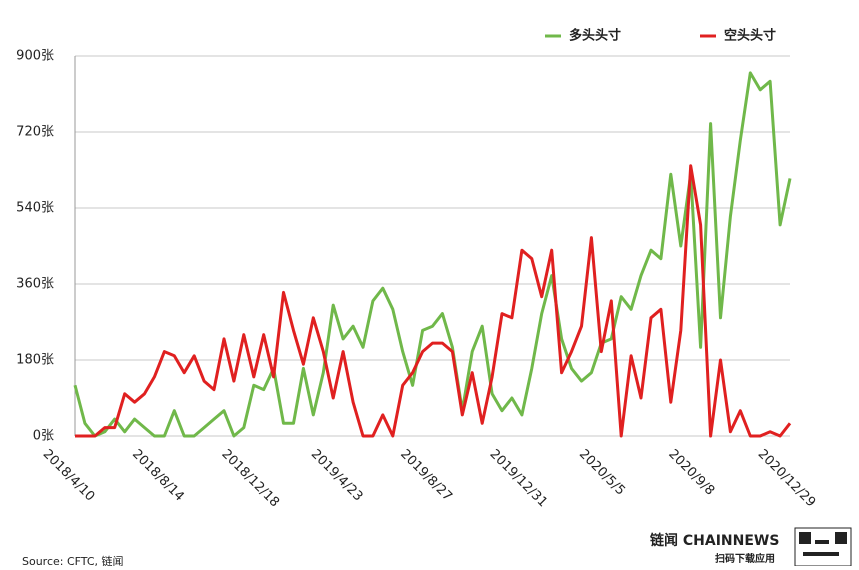 This screenshot has height=570, width=859. What do you see at coordinates (714, 540) in the screenshot?
I see `logo-name: 链闻 CHAINNEWS` at bounding box center [714, 540].